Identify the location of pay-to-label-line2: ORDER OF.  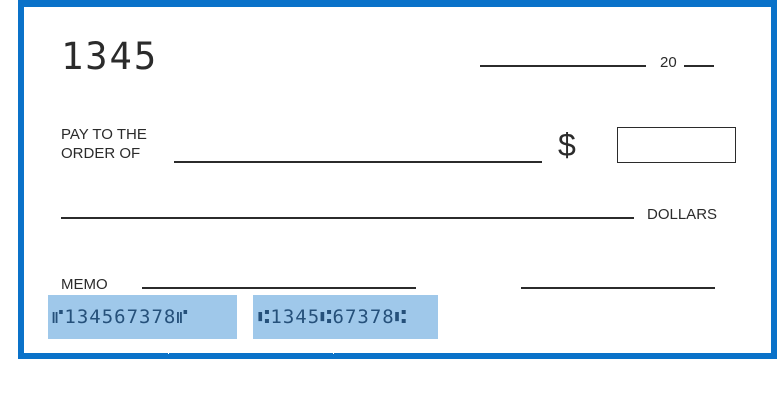
(101, 153).